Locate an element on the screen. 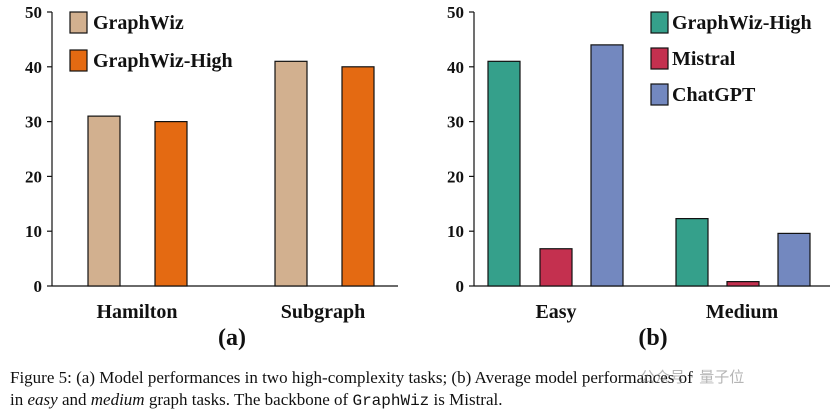  caption-text: in is located at coordinates (19, 399).